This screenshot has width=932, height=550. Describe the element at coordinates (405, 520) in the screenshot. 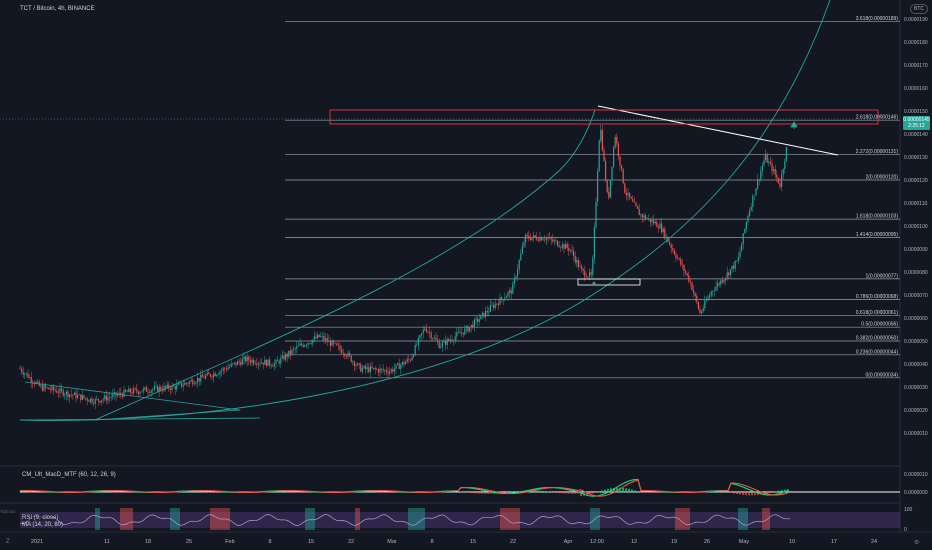

I see `rsi-line` at that location.